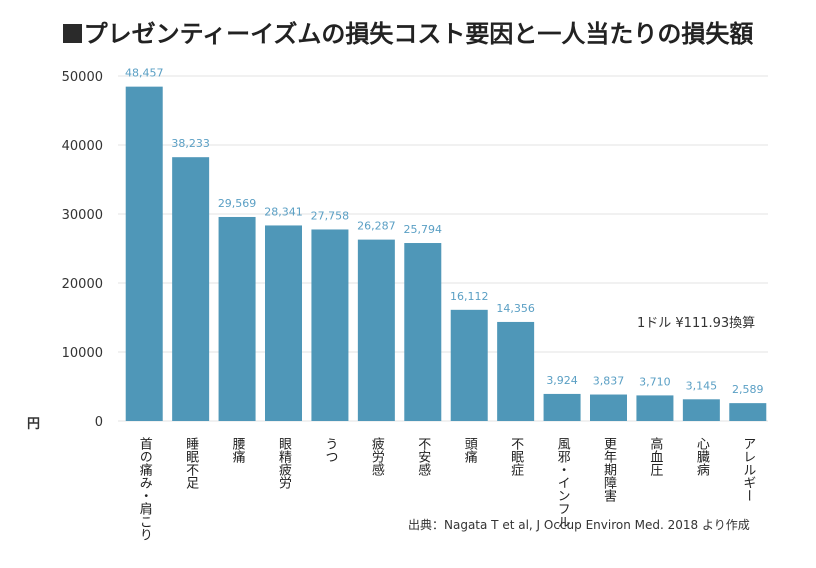 The height and width of the screenshot is (568, 816). What do you see at coordinates (515, 308) in the screenshot?
I see `value-label: 14,356` at bounding box center [515, 308].